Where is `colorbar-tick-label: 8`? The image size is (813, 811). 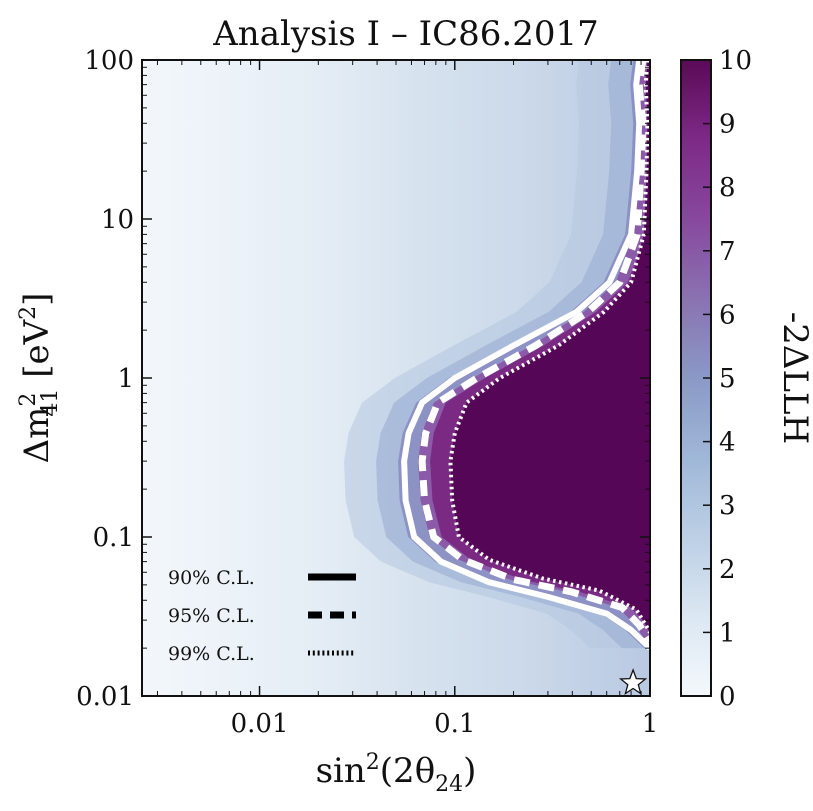 colorbar-tick-label: 8 is located at coordinates (727, 188).